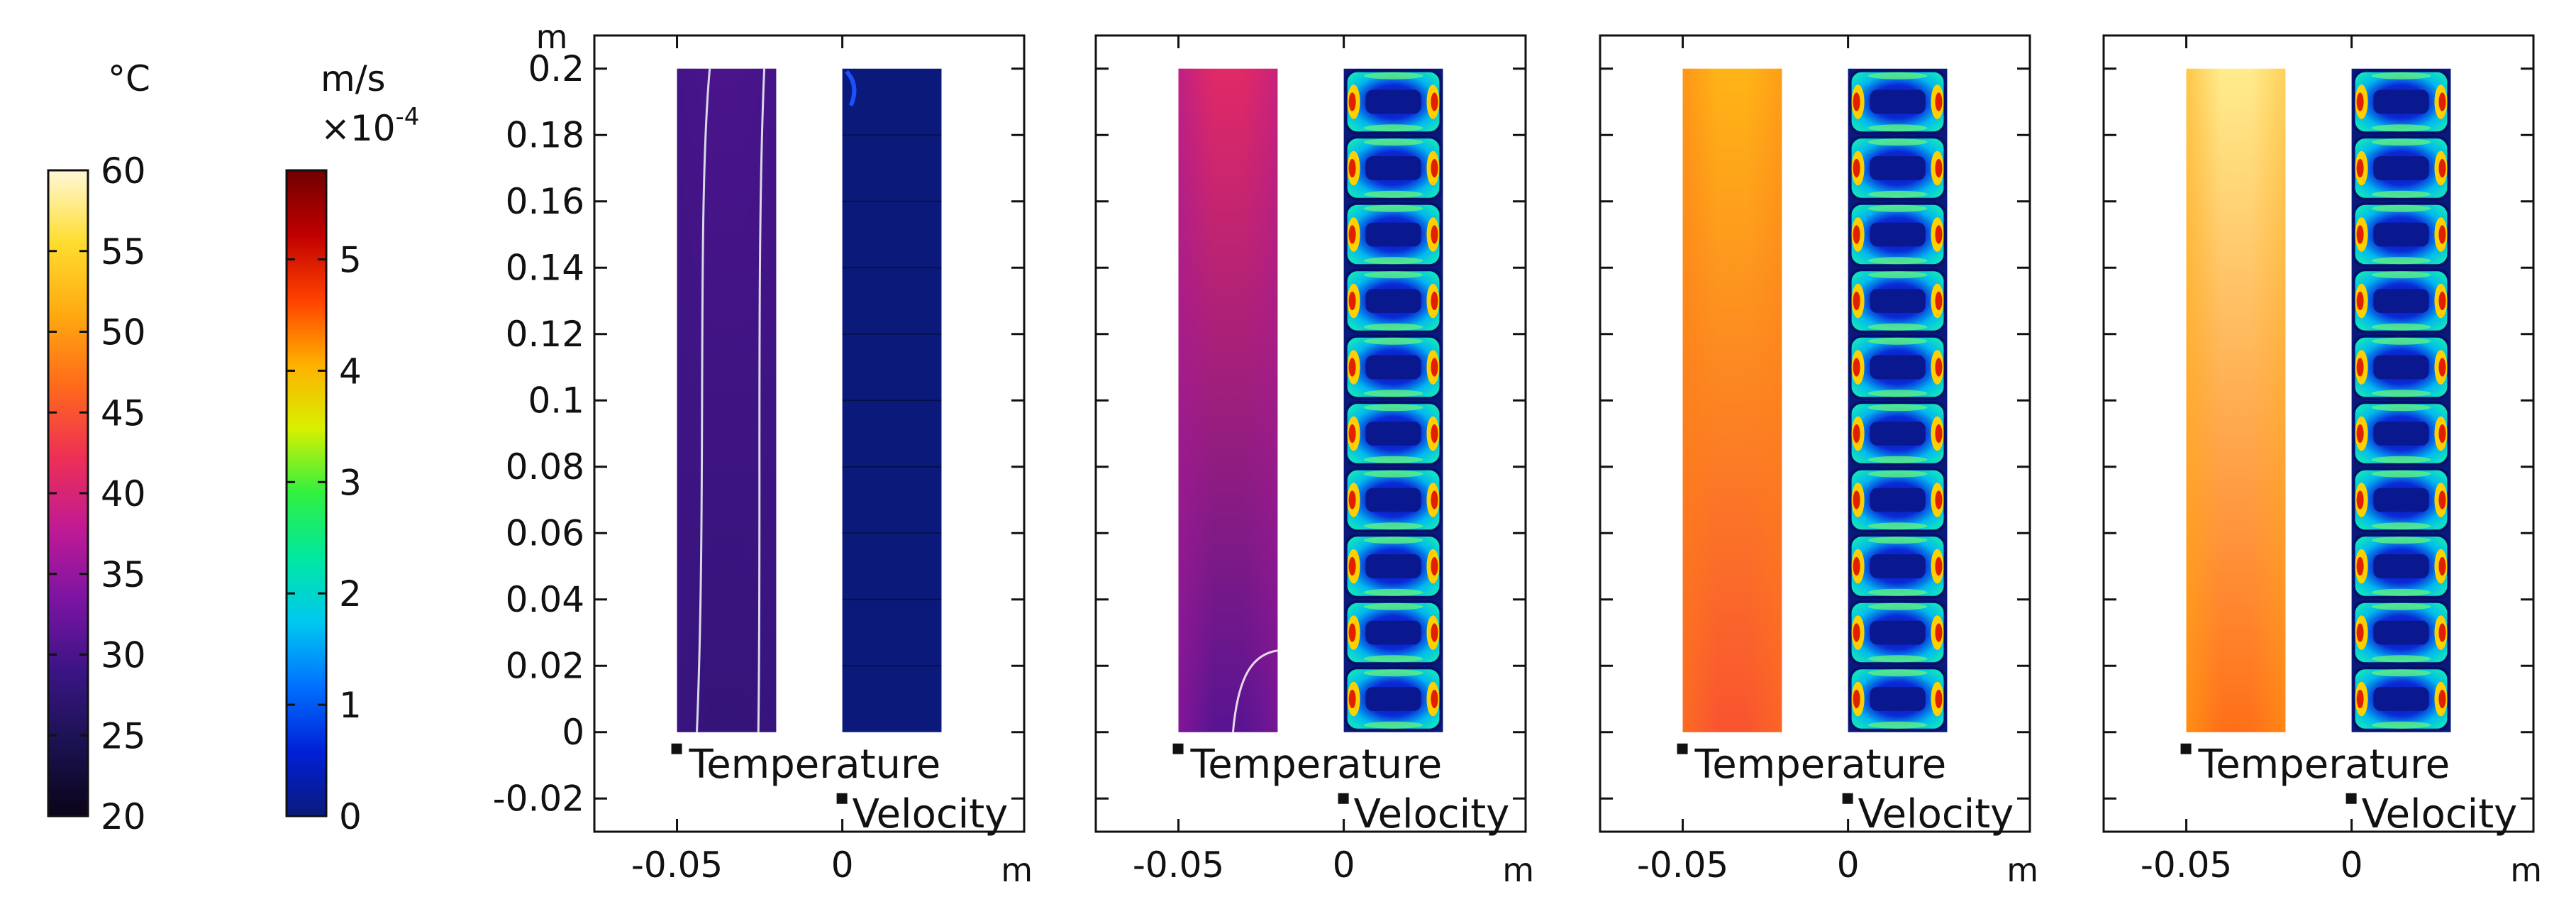 The image size is (2576, 914). I want to click on colorbar-tick-label: 55, so click(123, 251).